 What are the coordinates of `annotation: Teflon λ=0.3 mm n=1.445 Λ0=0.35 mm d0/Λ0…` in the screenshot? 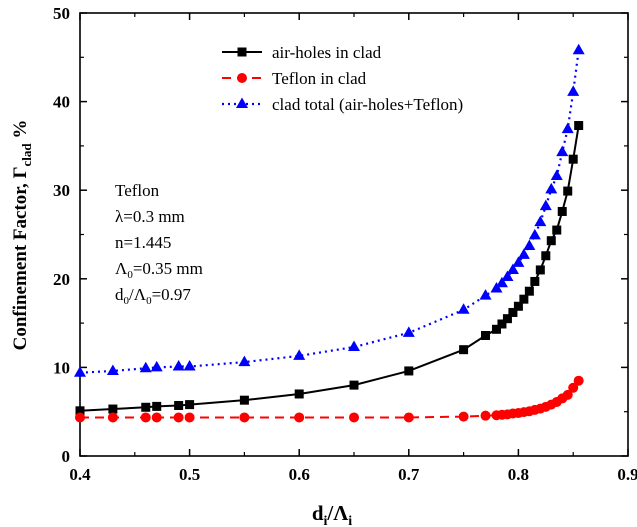 It's located at (159, 244).